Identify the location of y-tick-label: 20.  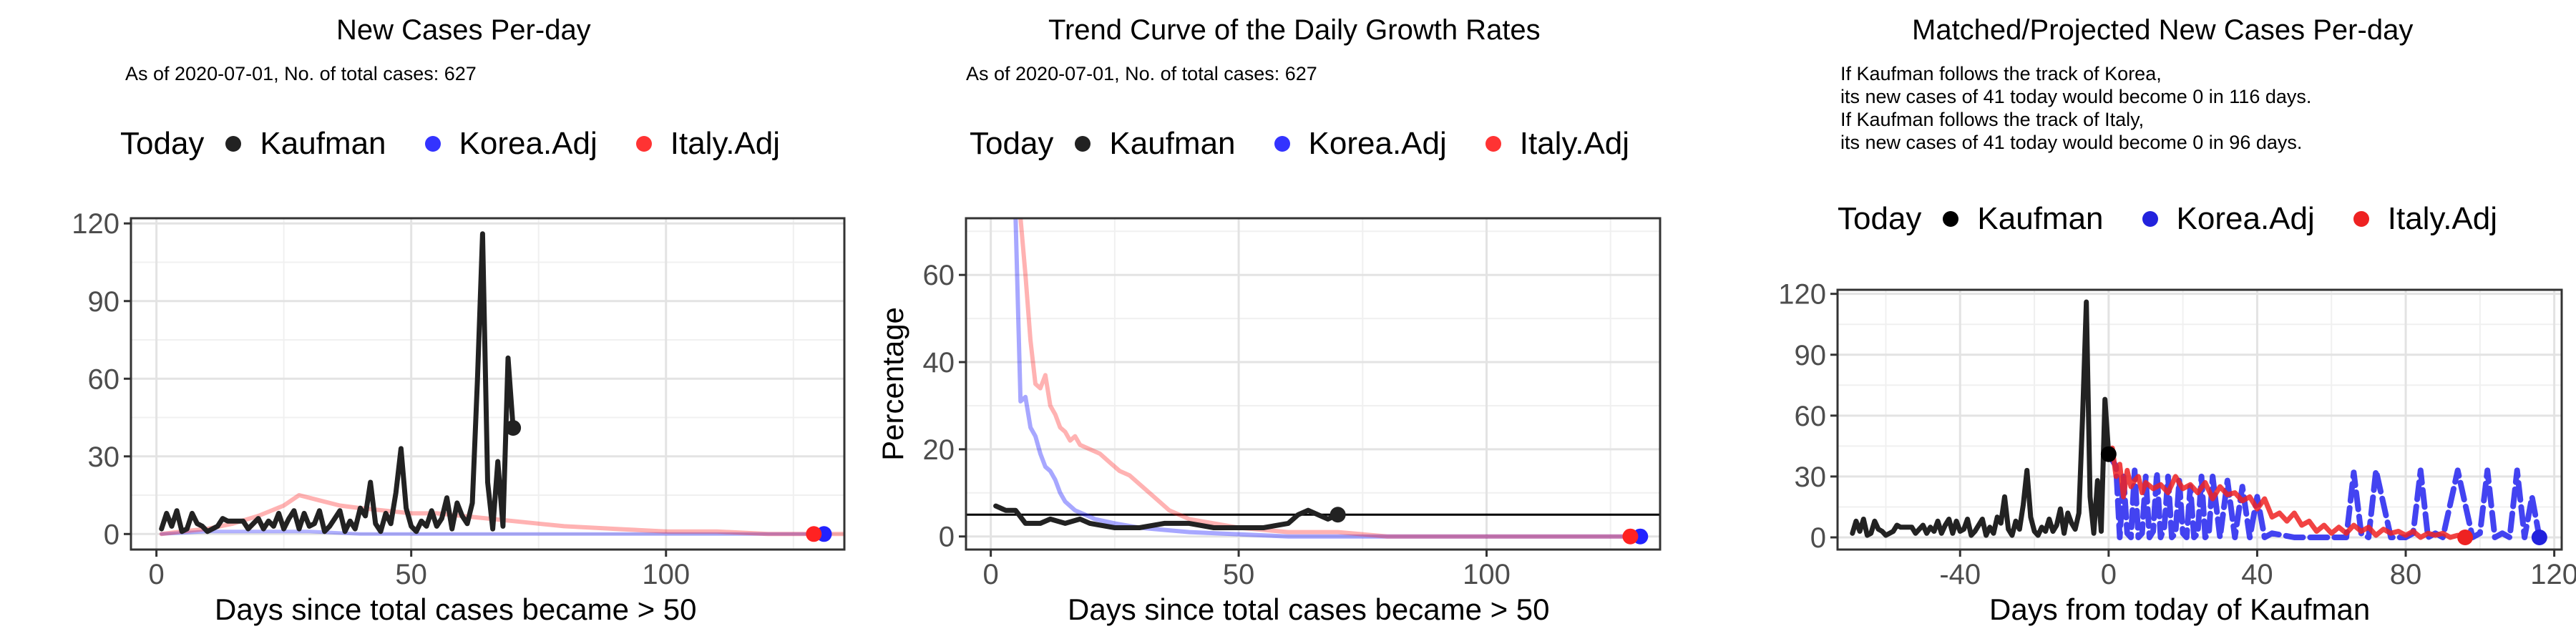
(939, 450).